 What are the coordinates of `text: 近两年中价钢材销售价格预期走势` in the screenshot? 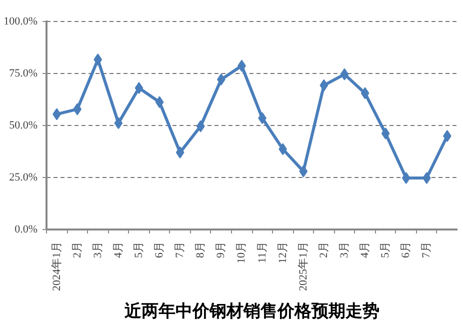 It's located at (252, 312).